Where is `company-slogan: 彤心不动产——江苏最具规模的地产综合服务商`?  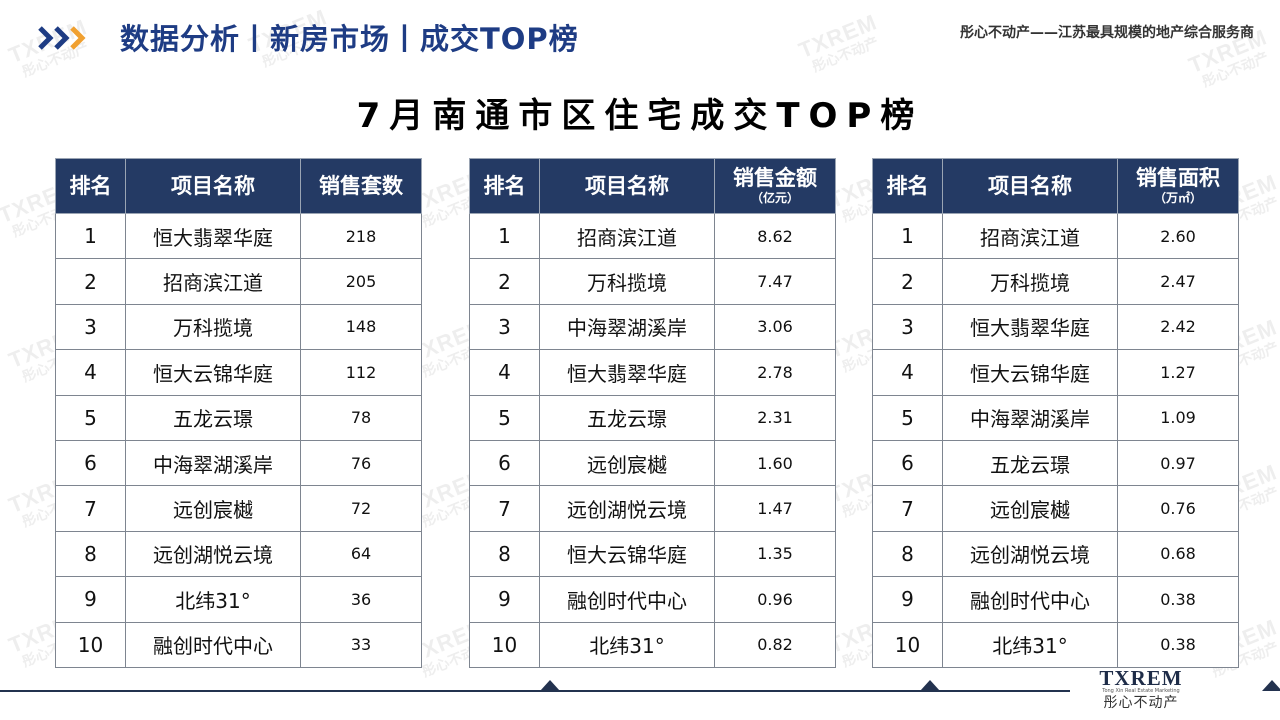 company-slogan: 彤心不动产——江苏最具规模的地产综合服务商 is located at coordinates (1107, 33).